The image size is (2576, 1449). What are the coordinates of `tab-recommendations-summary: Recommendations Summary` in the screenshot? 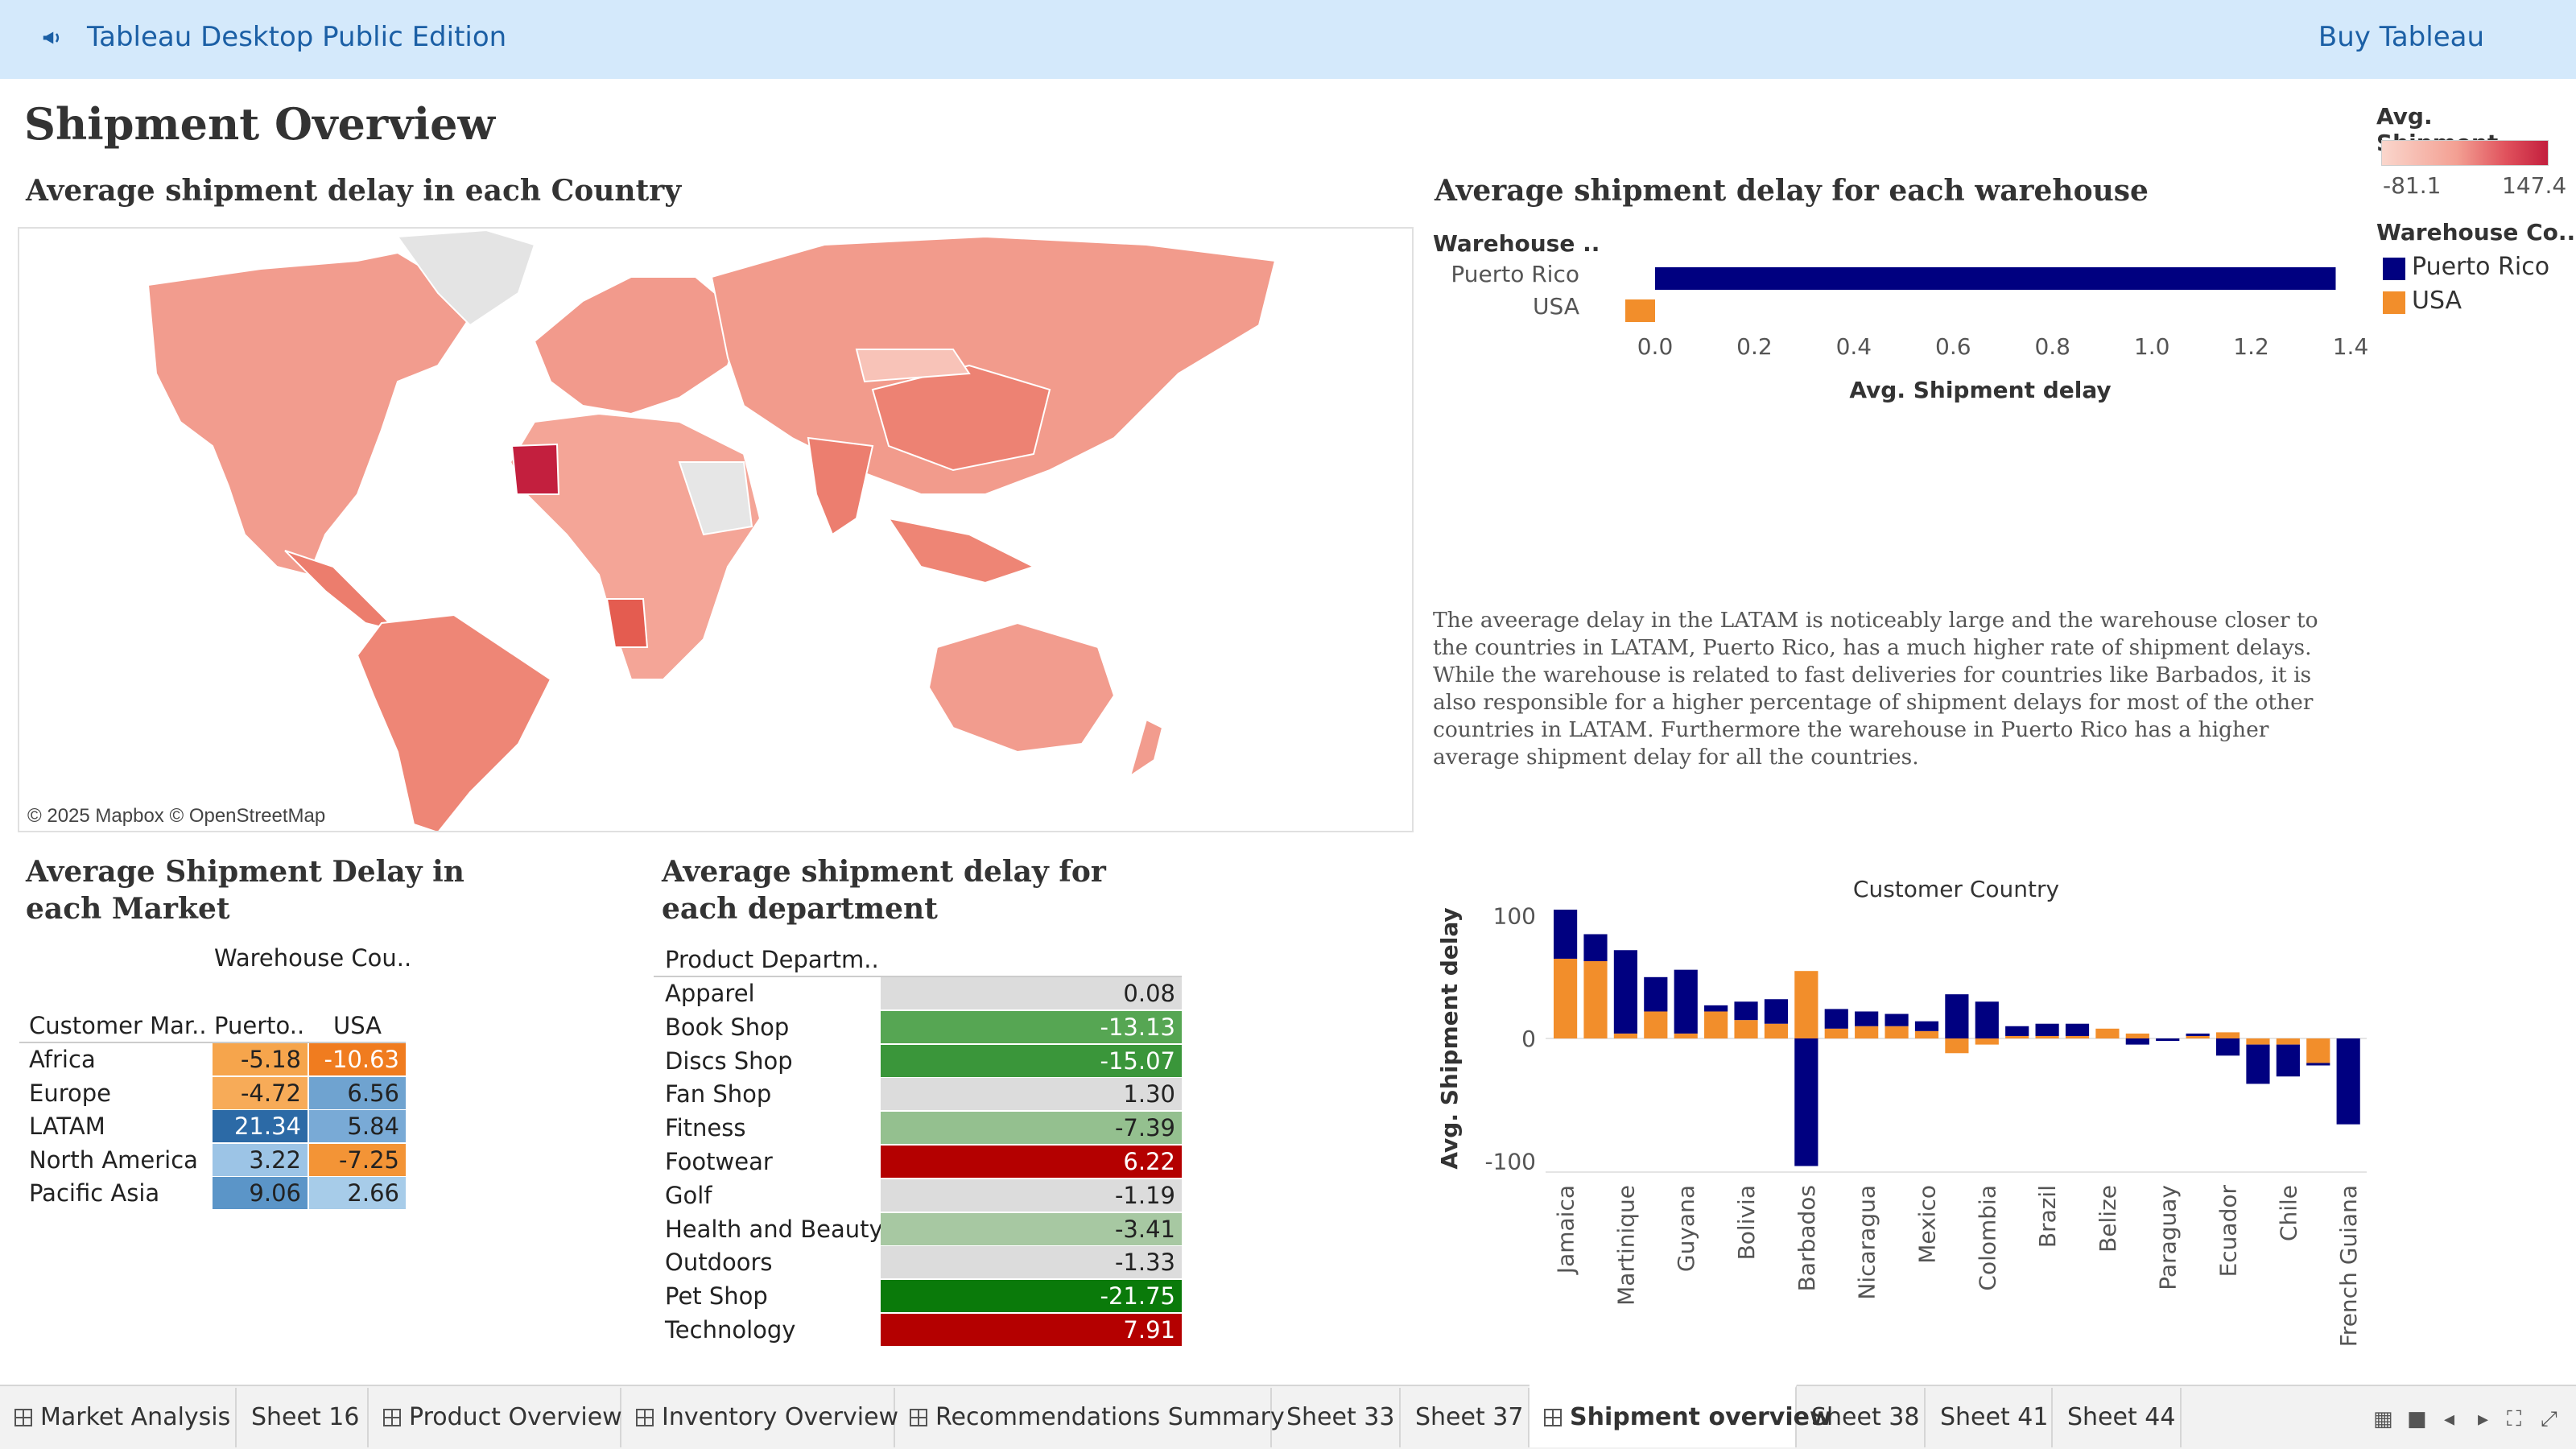 It's located at (1090, 1417).